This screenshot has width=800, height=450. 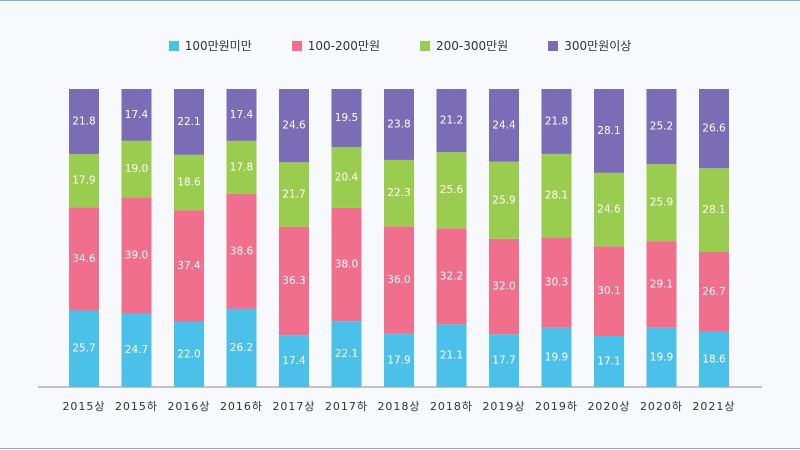 I want to click on data-label: 19.0, so click(x=136, y=169).